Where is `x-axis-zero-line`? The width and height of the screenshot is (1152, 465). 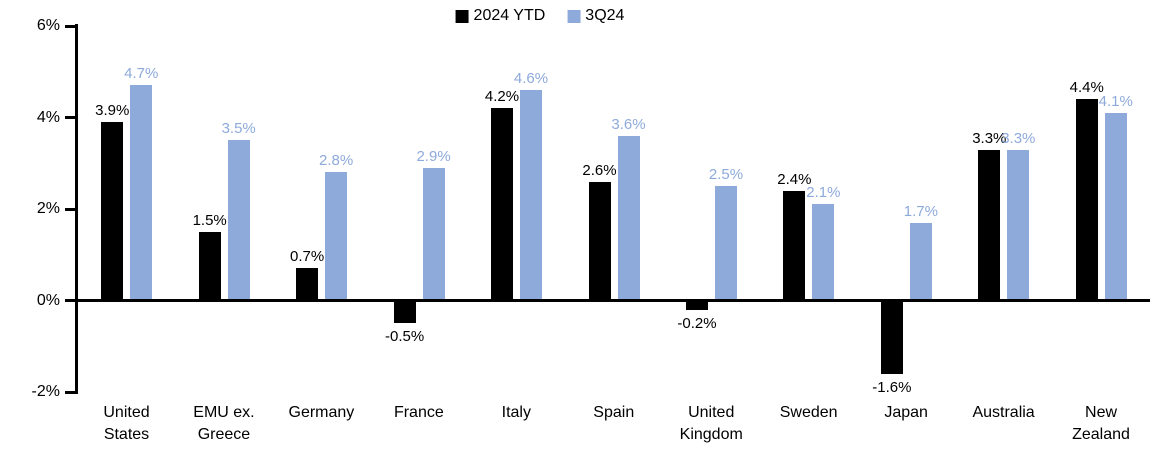 x-axis-zero-line is located at coordinates (612, 300).